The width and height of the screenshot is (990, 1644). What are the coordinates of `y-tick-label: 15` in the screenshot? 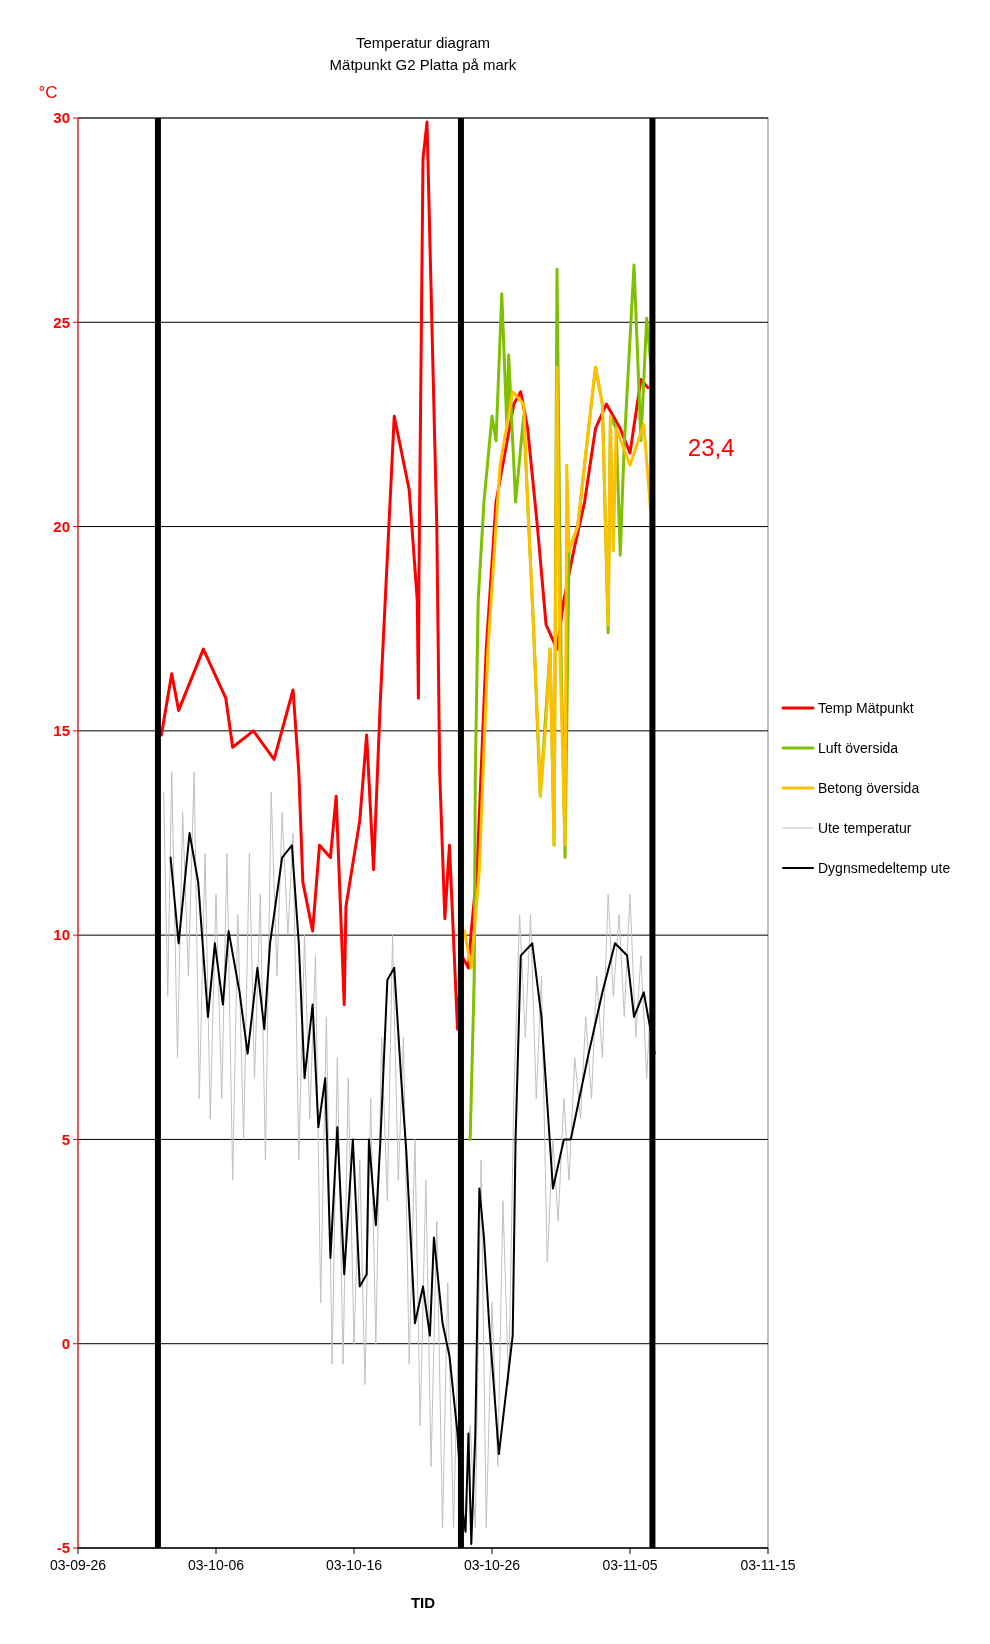 It's located at (61, 731).